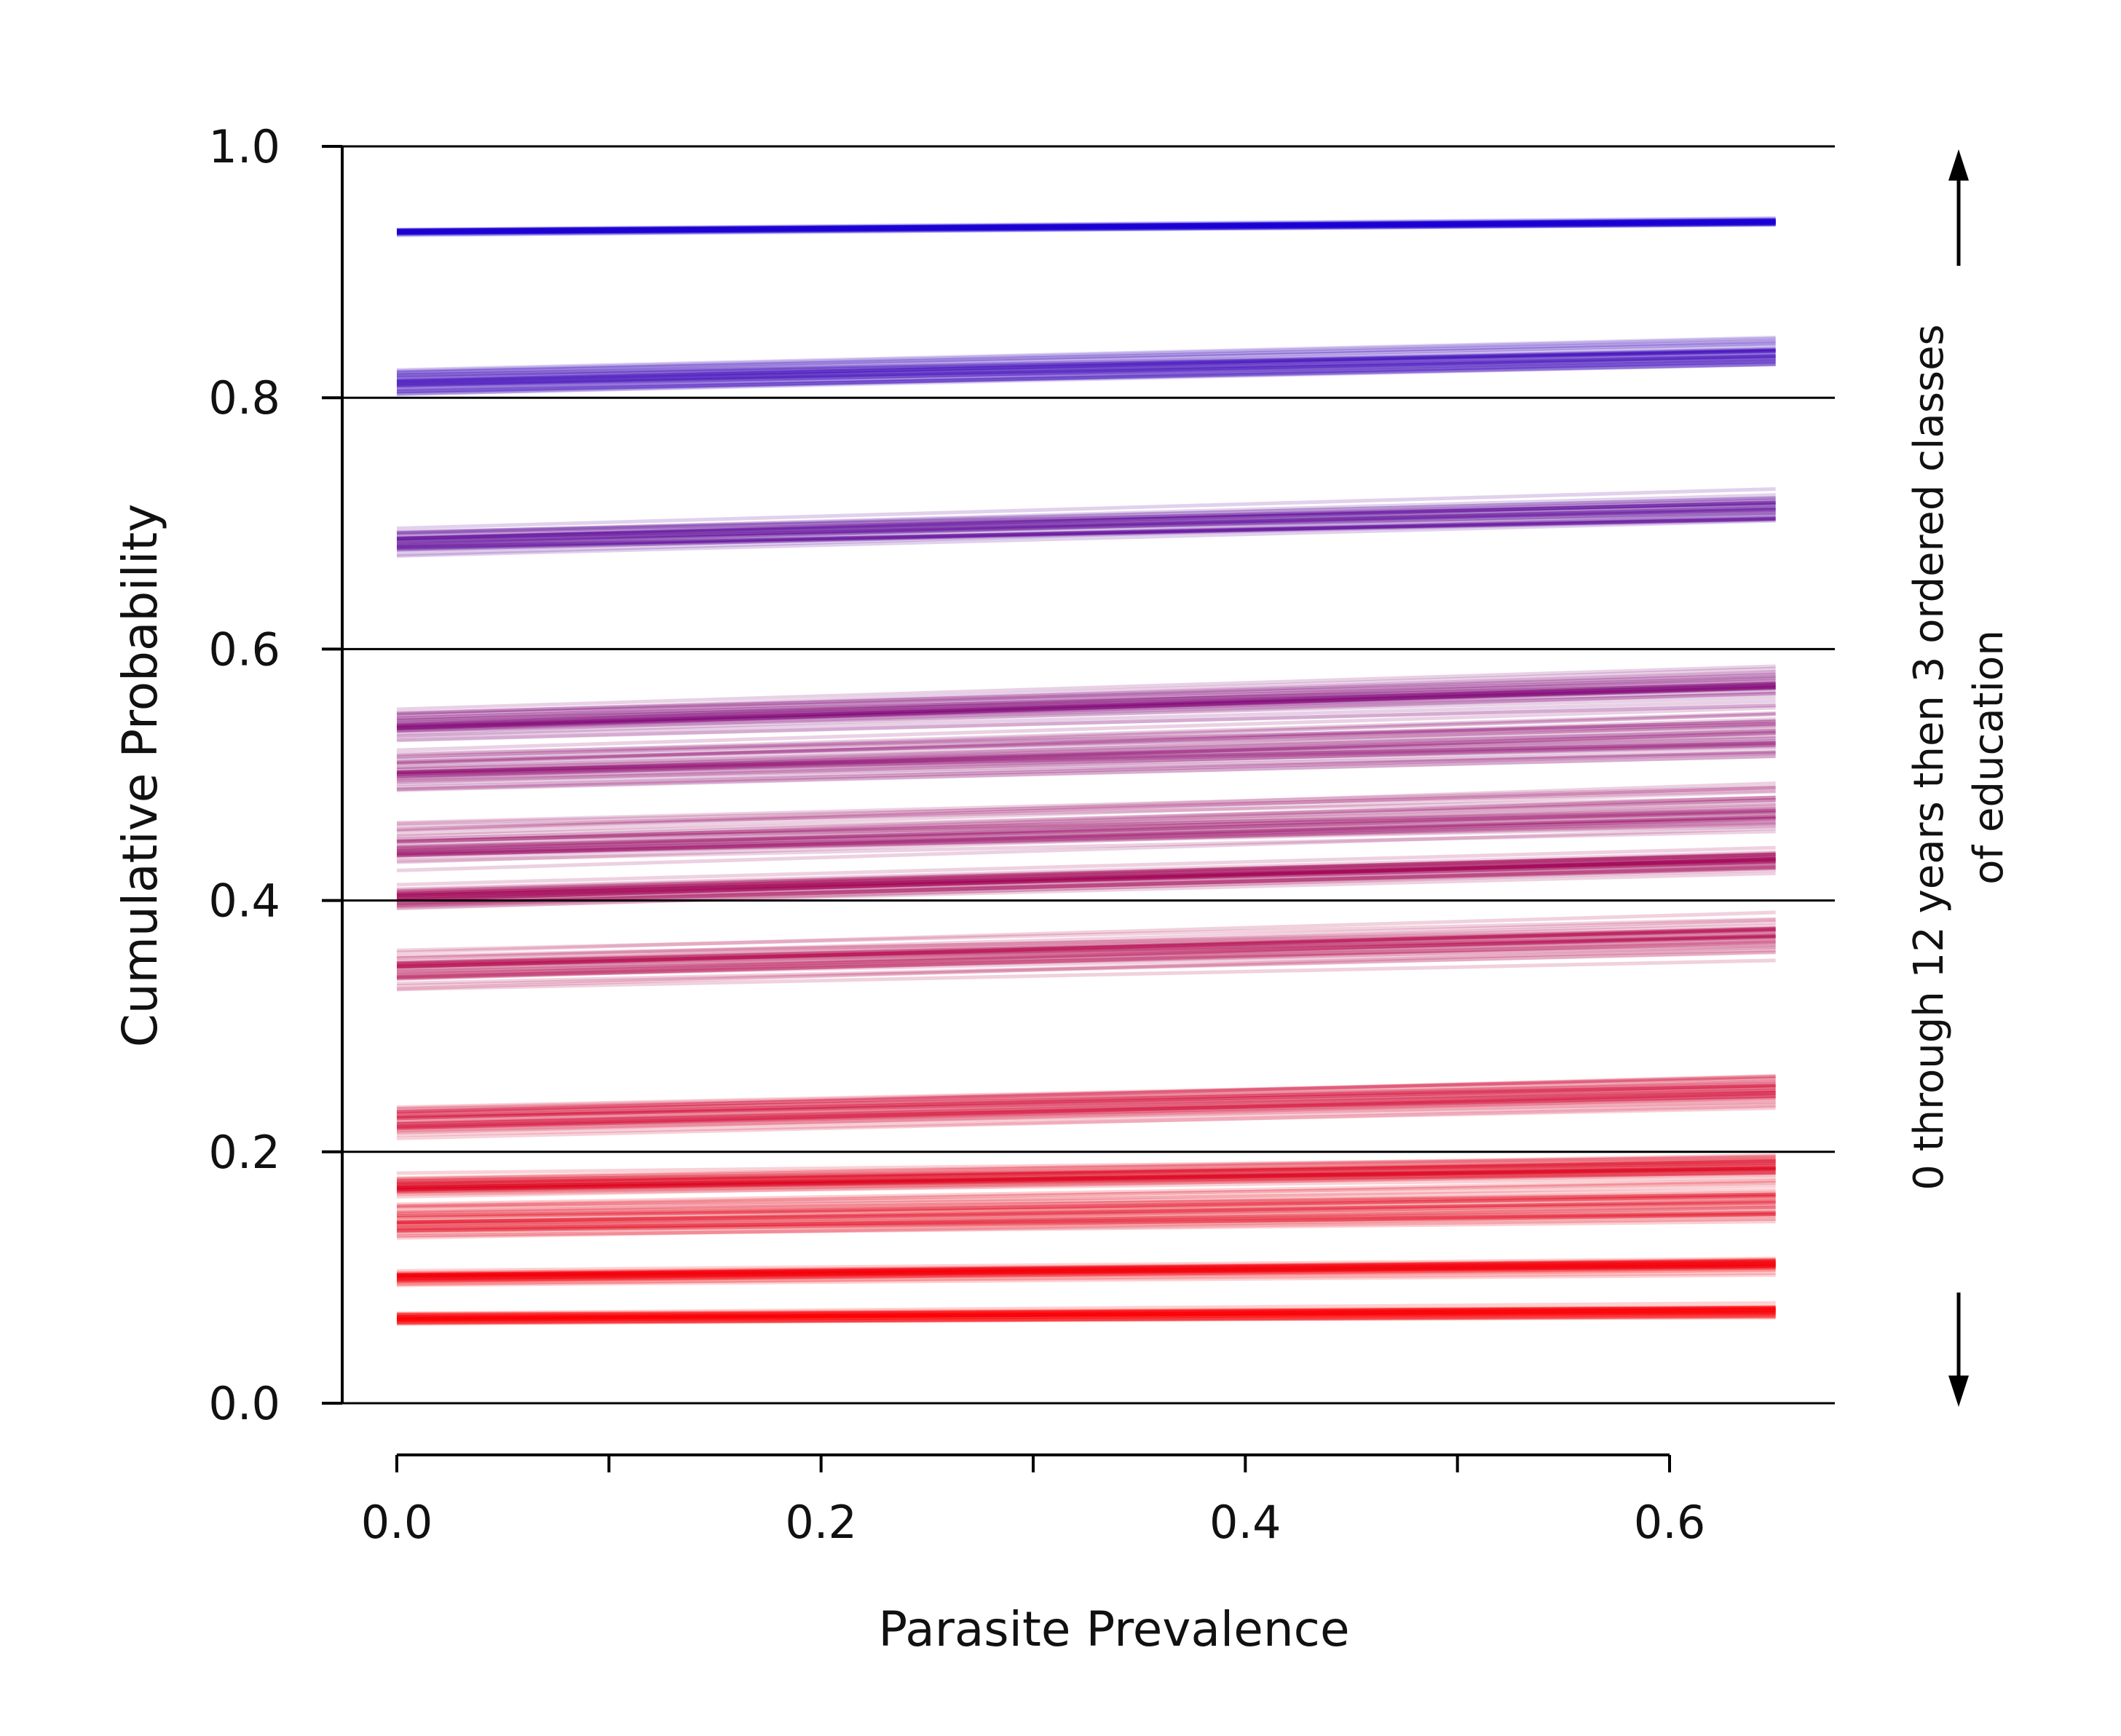 The width and height of the screenshot is (2121, 1736). Describe the element at coordinates (1958, 778) in the screenshot. I see `direction-arrows` at that location.